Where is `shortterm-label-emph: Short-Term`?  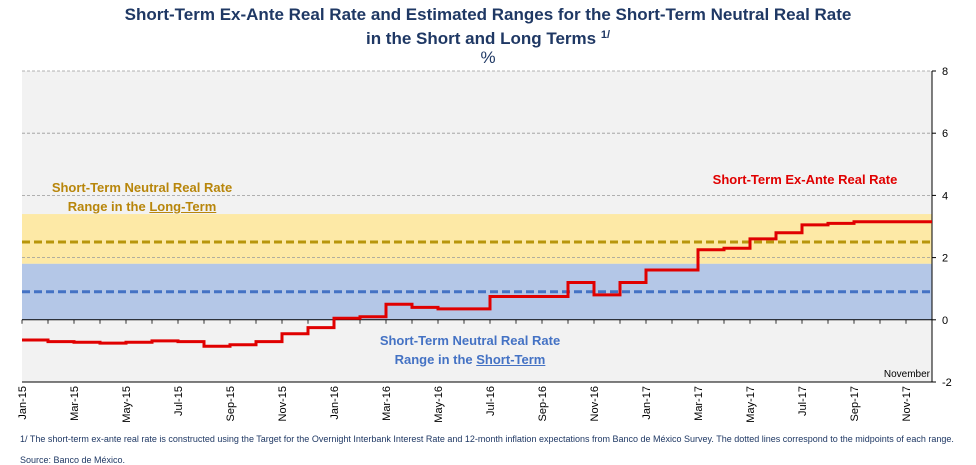
shortterm-label-emph: Short-Term is located at coordinates (511, 359).